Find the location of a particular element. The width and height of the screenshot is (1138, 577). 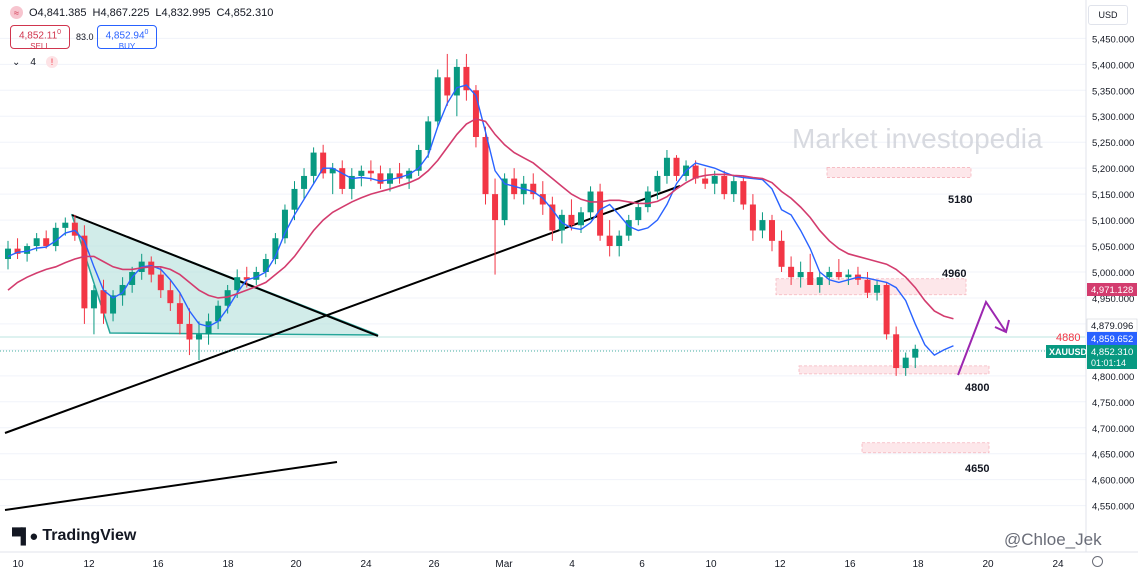

countdown-text: 01:01:14 is located at coordinates (1108, 363).